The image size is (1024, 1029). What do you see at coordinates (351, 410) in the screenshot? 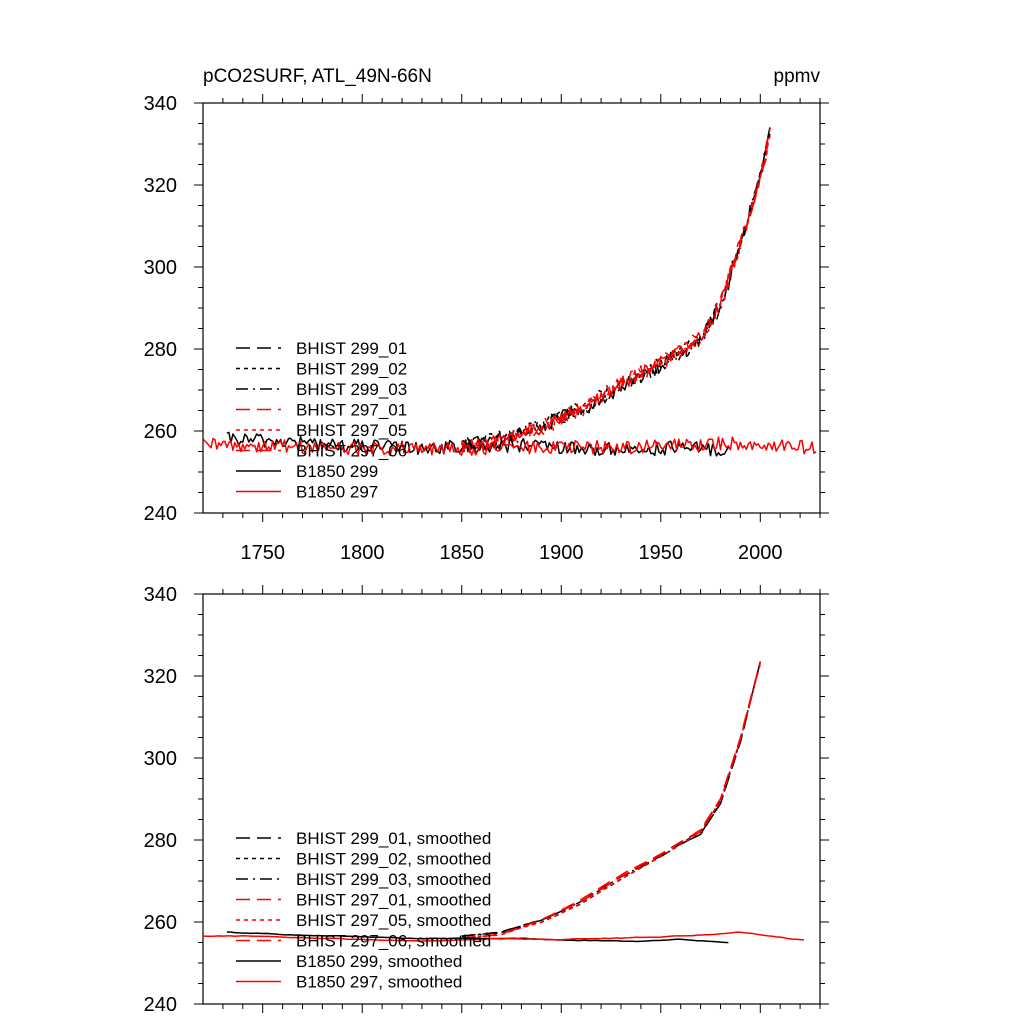
I see `legend-label: BHIST 297_01` at bounding box center [351, 410].